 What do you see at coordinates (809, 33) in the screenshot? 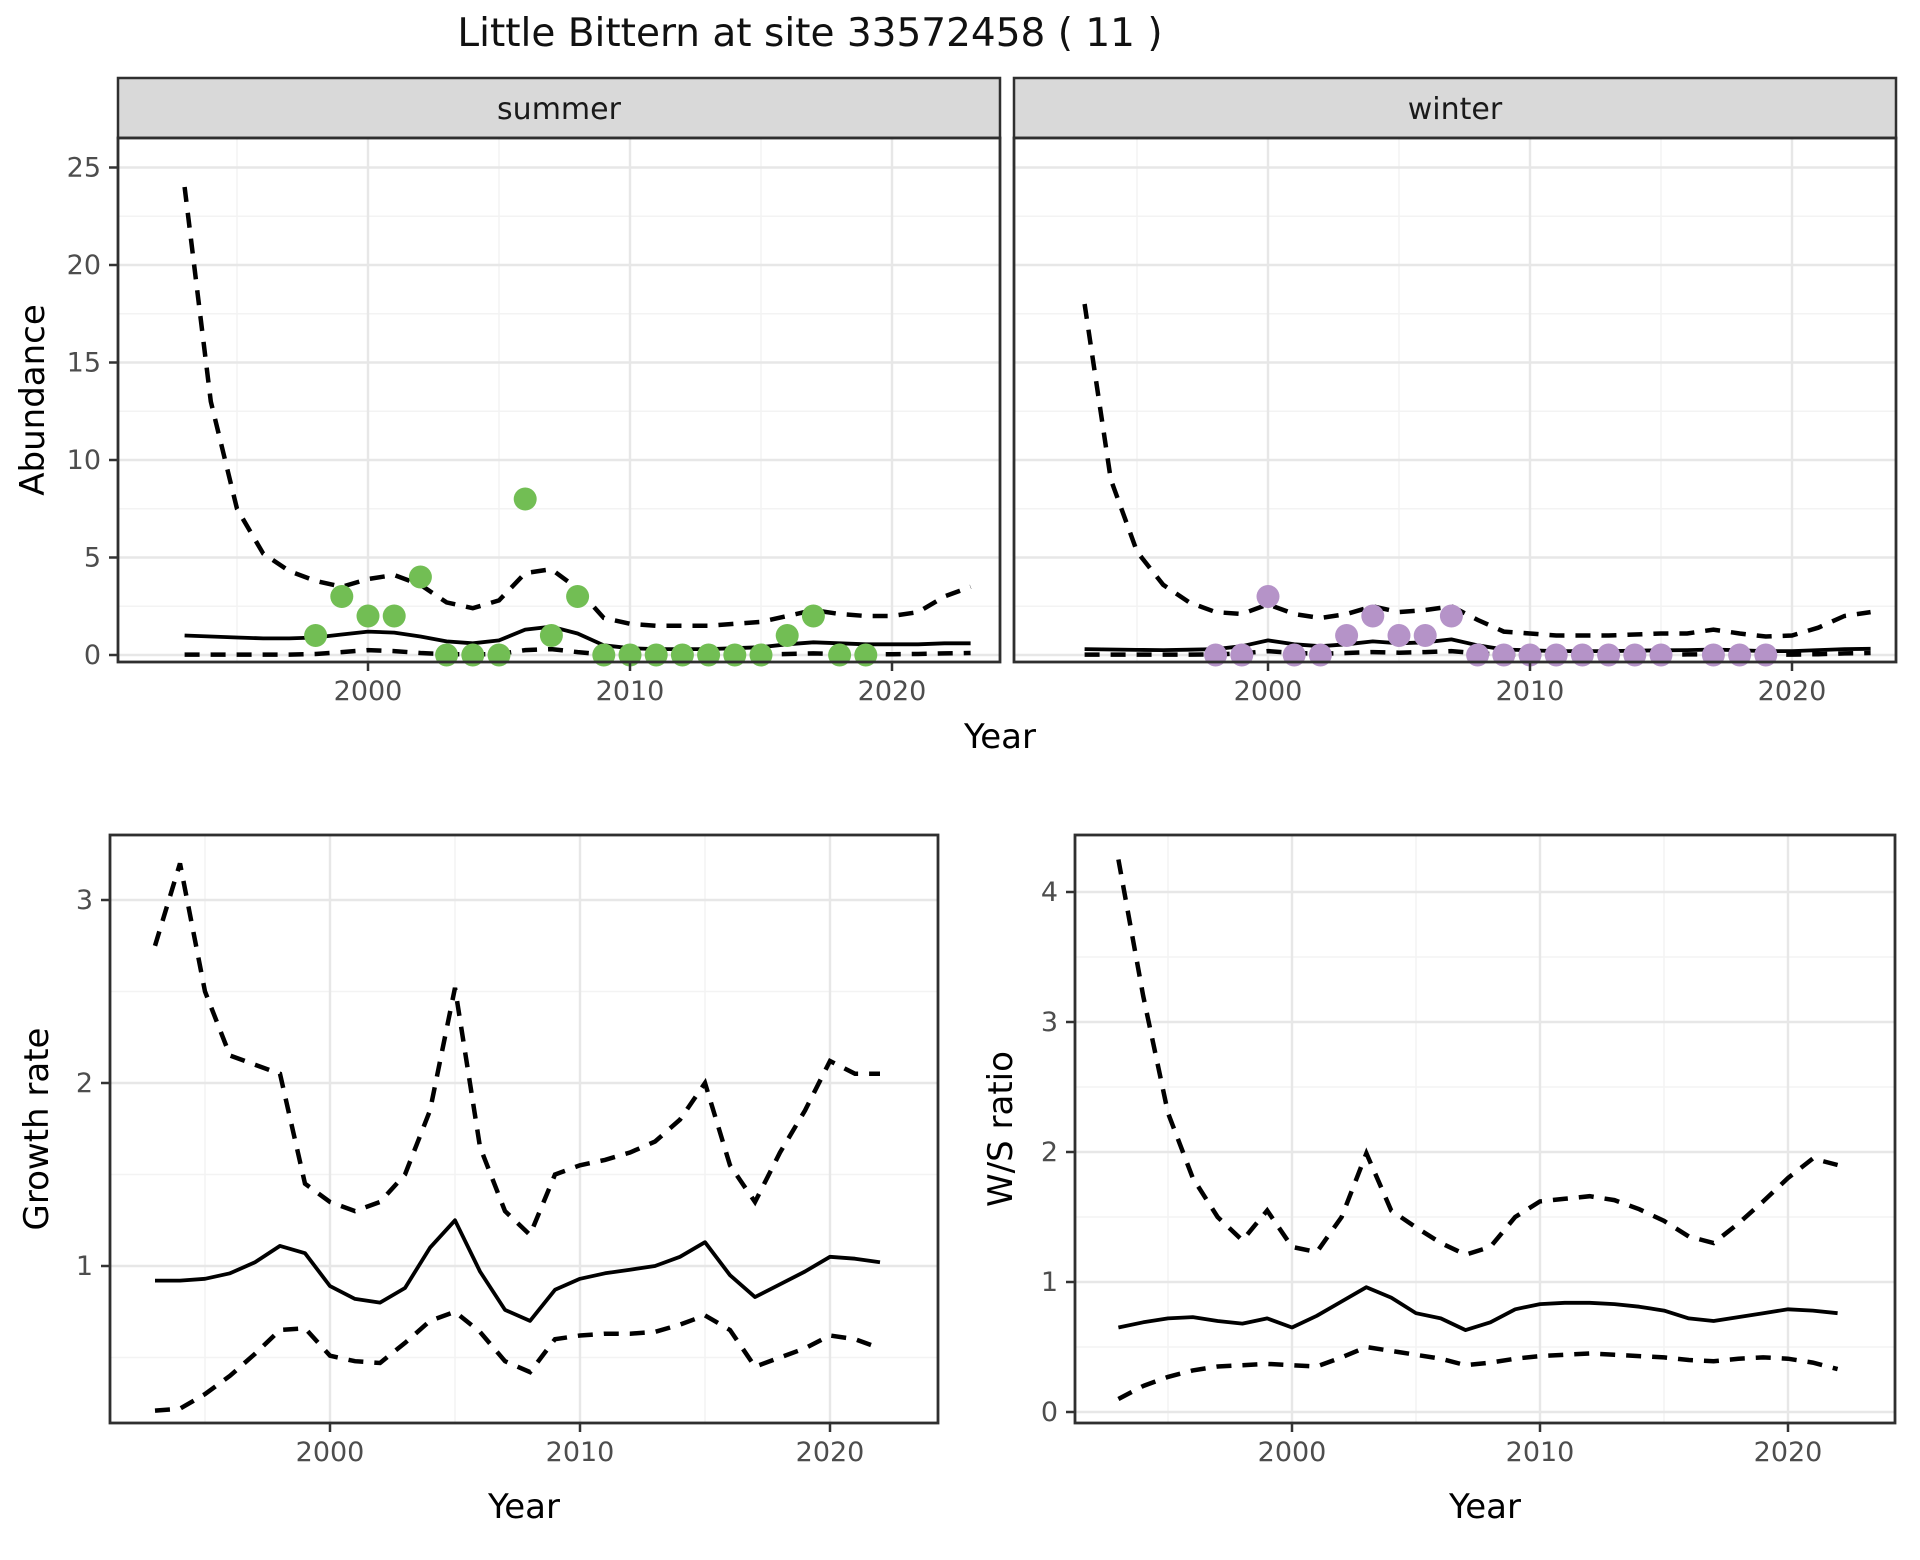
I see `plot-title: Little Bittern at site 33572458 ( 11 )` at bounding box center [809, 33].